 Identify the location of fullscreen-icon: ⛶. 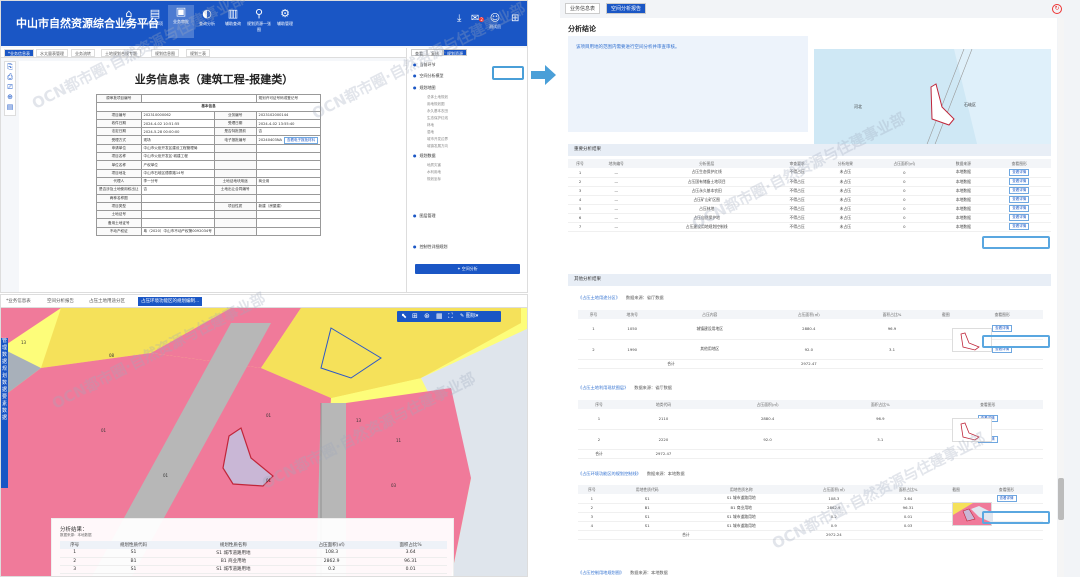
(450, 316).